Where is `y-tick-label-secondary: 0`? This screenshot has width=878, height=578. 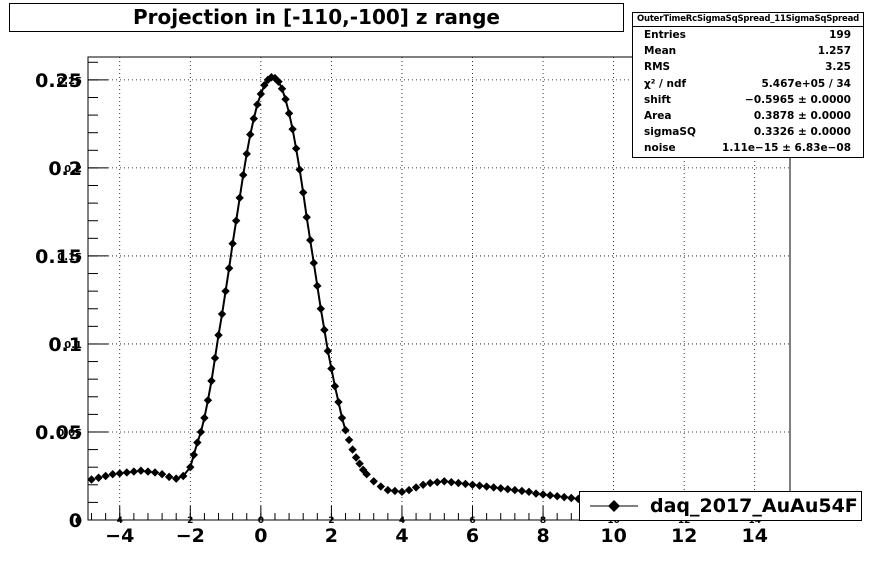 y-tick-label-secondary: 0 is located at coordinates (78, 521).